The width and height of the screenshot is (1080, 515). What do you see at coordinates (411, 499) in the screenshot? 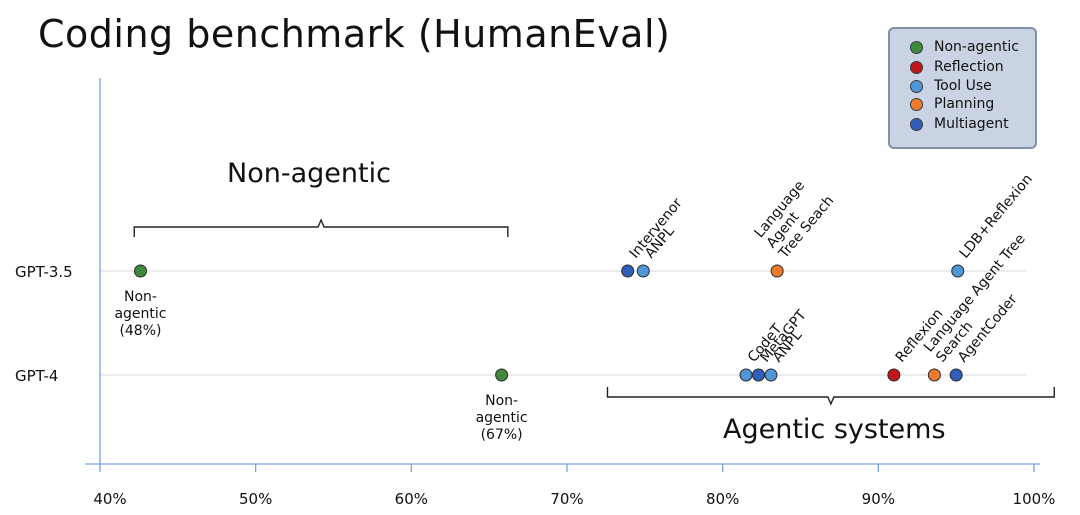
I see `x-tick-label: 60%` at bounding box center [411, 499].